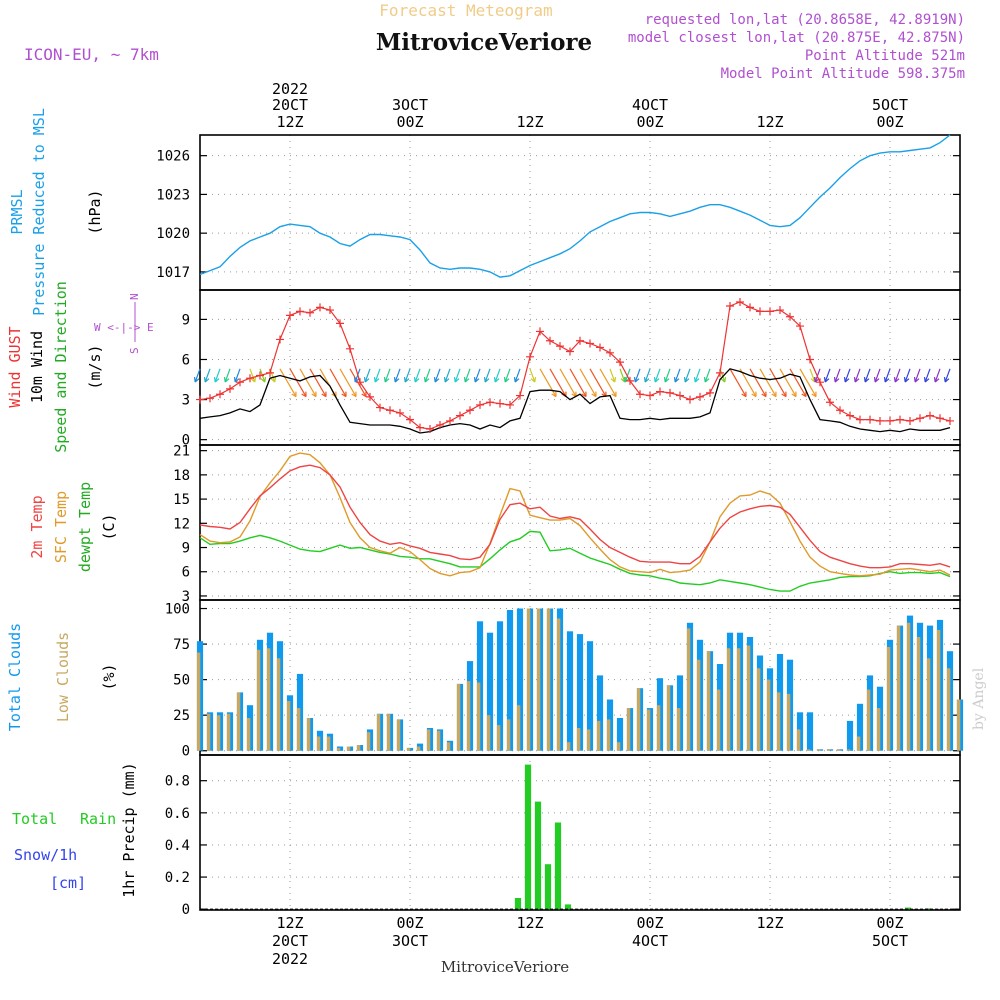 Image resolution: width=1000 pixels, height=1000 pixels. Describe the element at coordinates (37, 526) in the screenshot. I see `temp-label-2m: 2m Temp` at that location.